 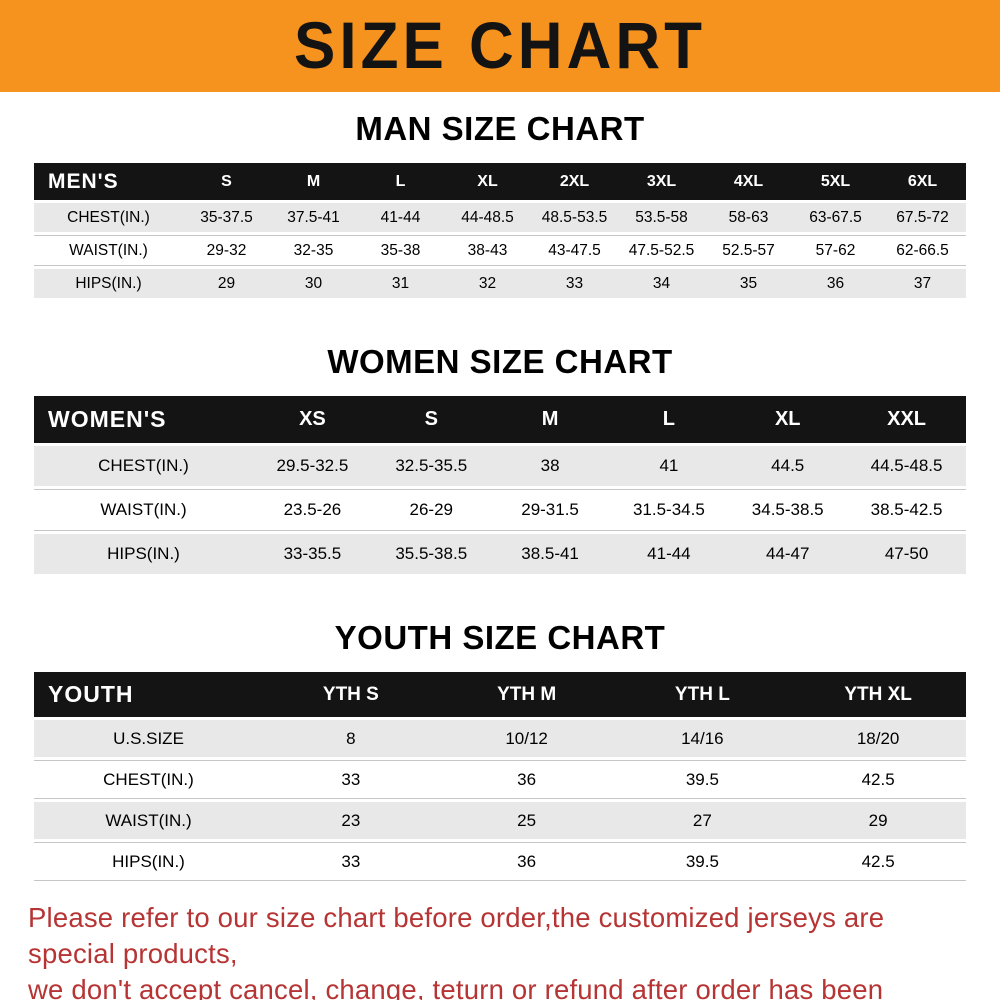 What do you see at coordinates (108, 181) in the screenshot?
I see `table-label-header: MEN'S` at bounding box center [108, 181].